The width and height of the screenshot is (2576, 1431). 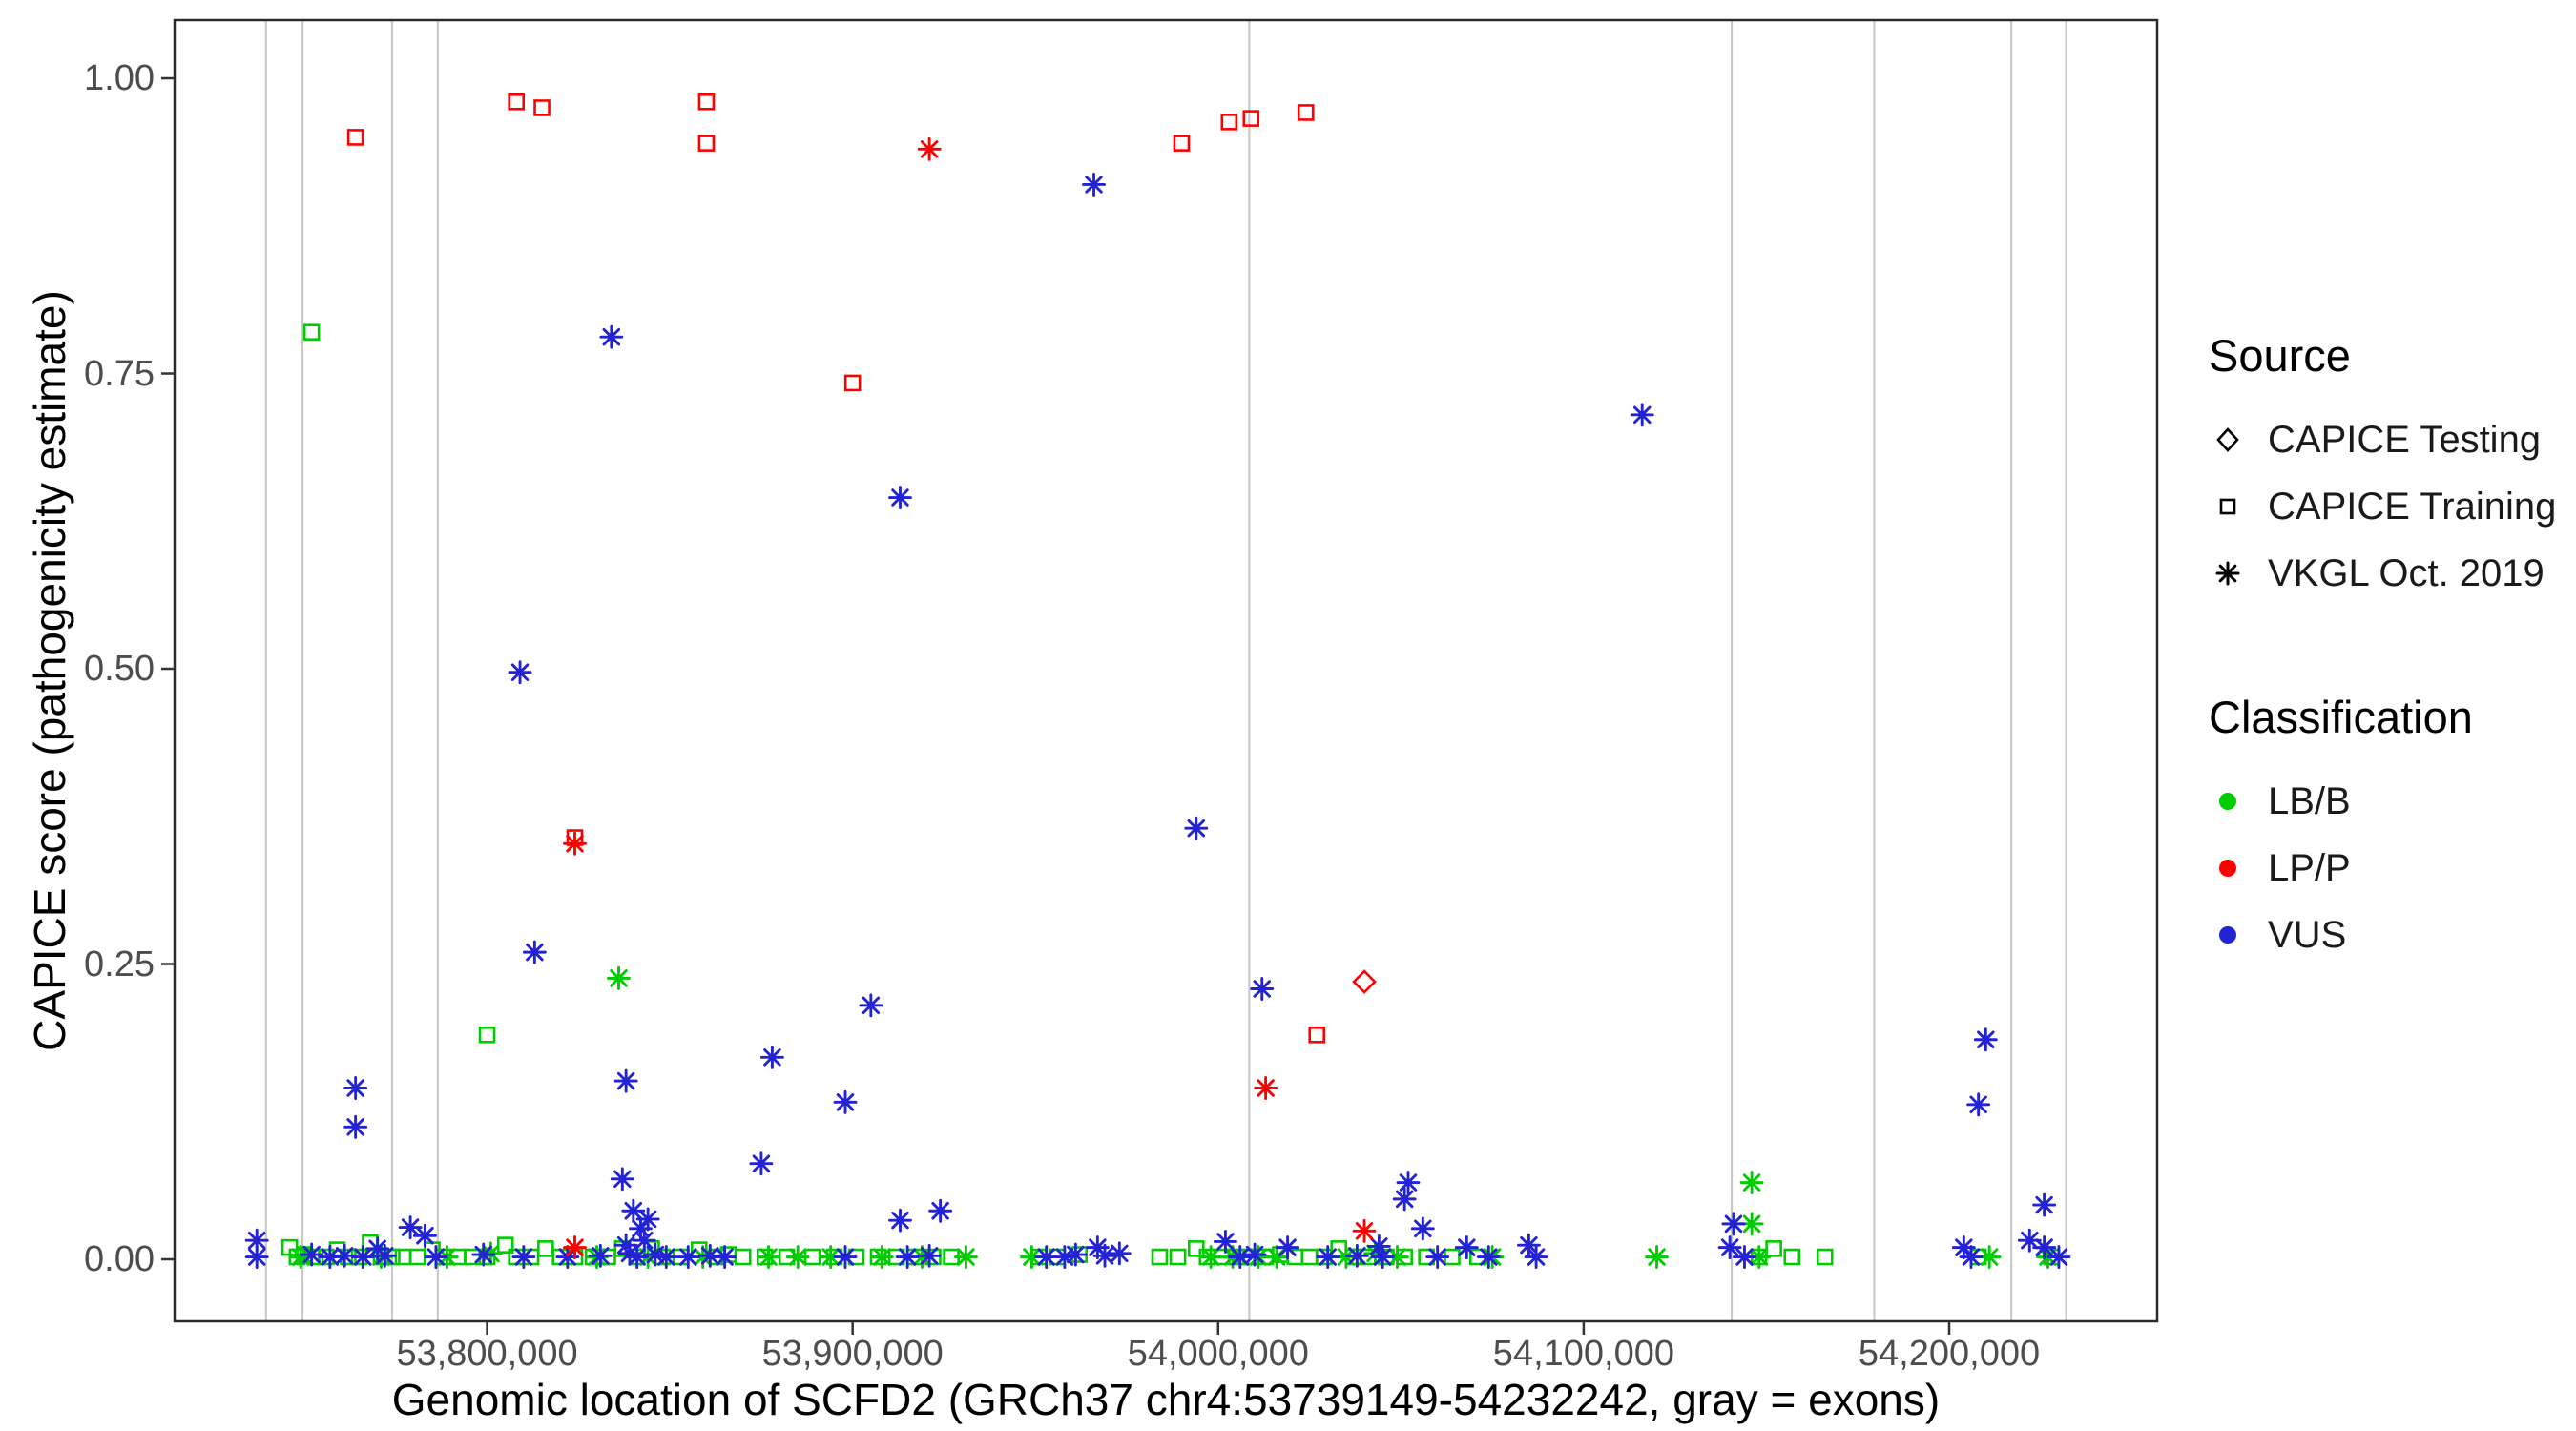 I want to click on legend-label: VKGL Oct. 2019, so click(x=2406, y=572).